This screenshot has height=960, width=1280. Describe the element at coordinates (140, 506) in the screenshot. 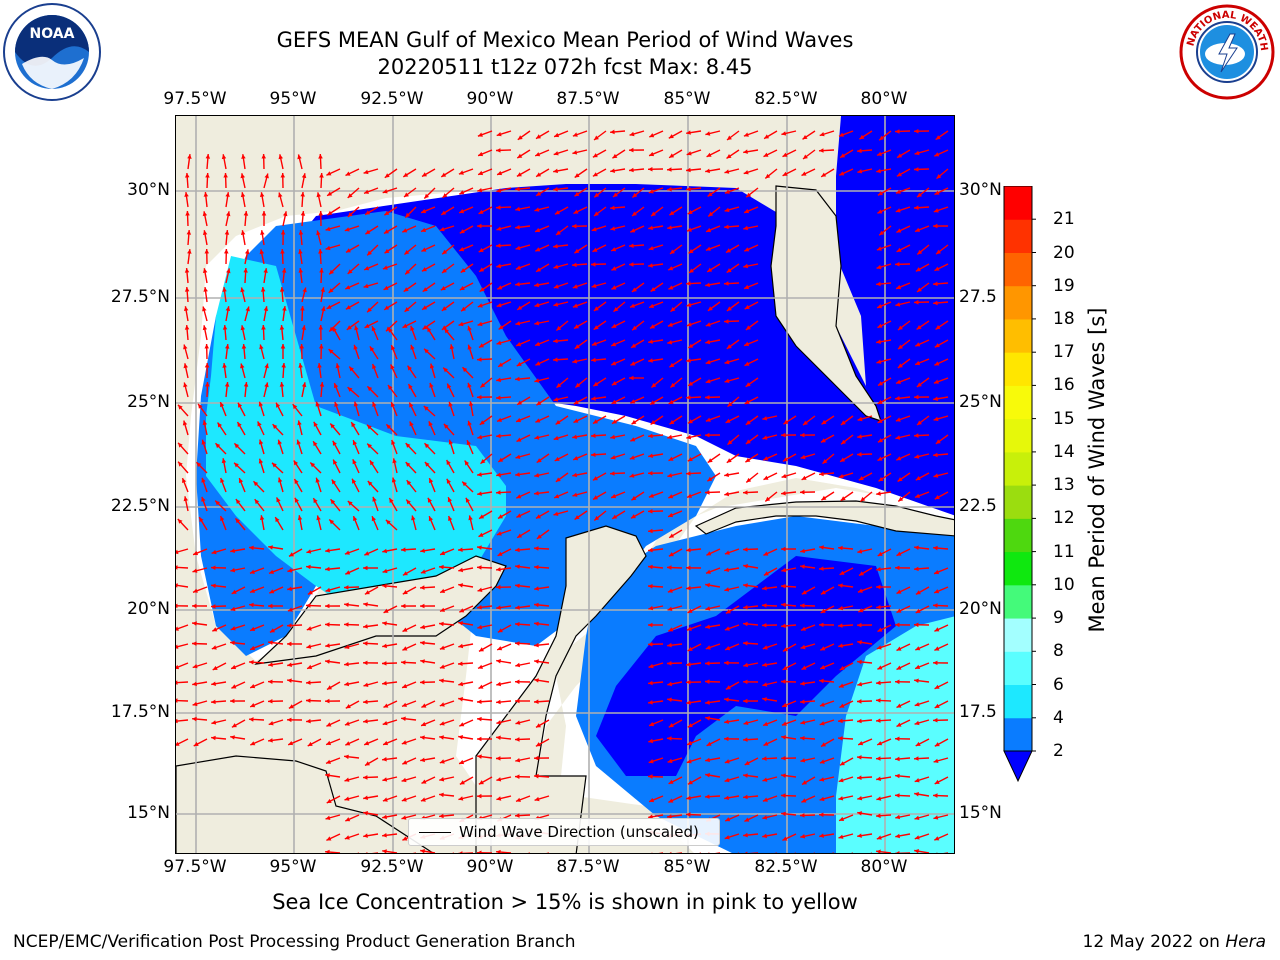

I see `lat-label-left: 22.5°N` at that location.